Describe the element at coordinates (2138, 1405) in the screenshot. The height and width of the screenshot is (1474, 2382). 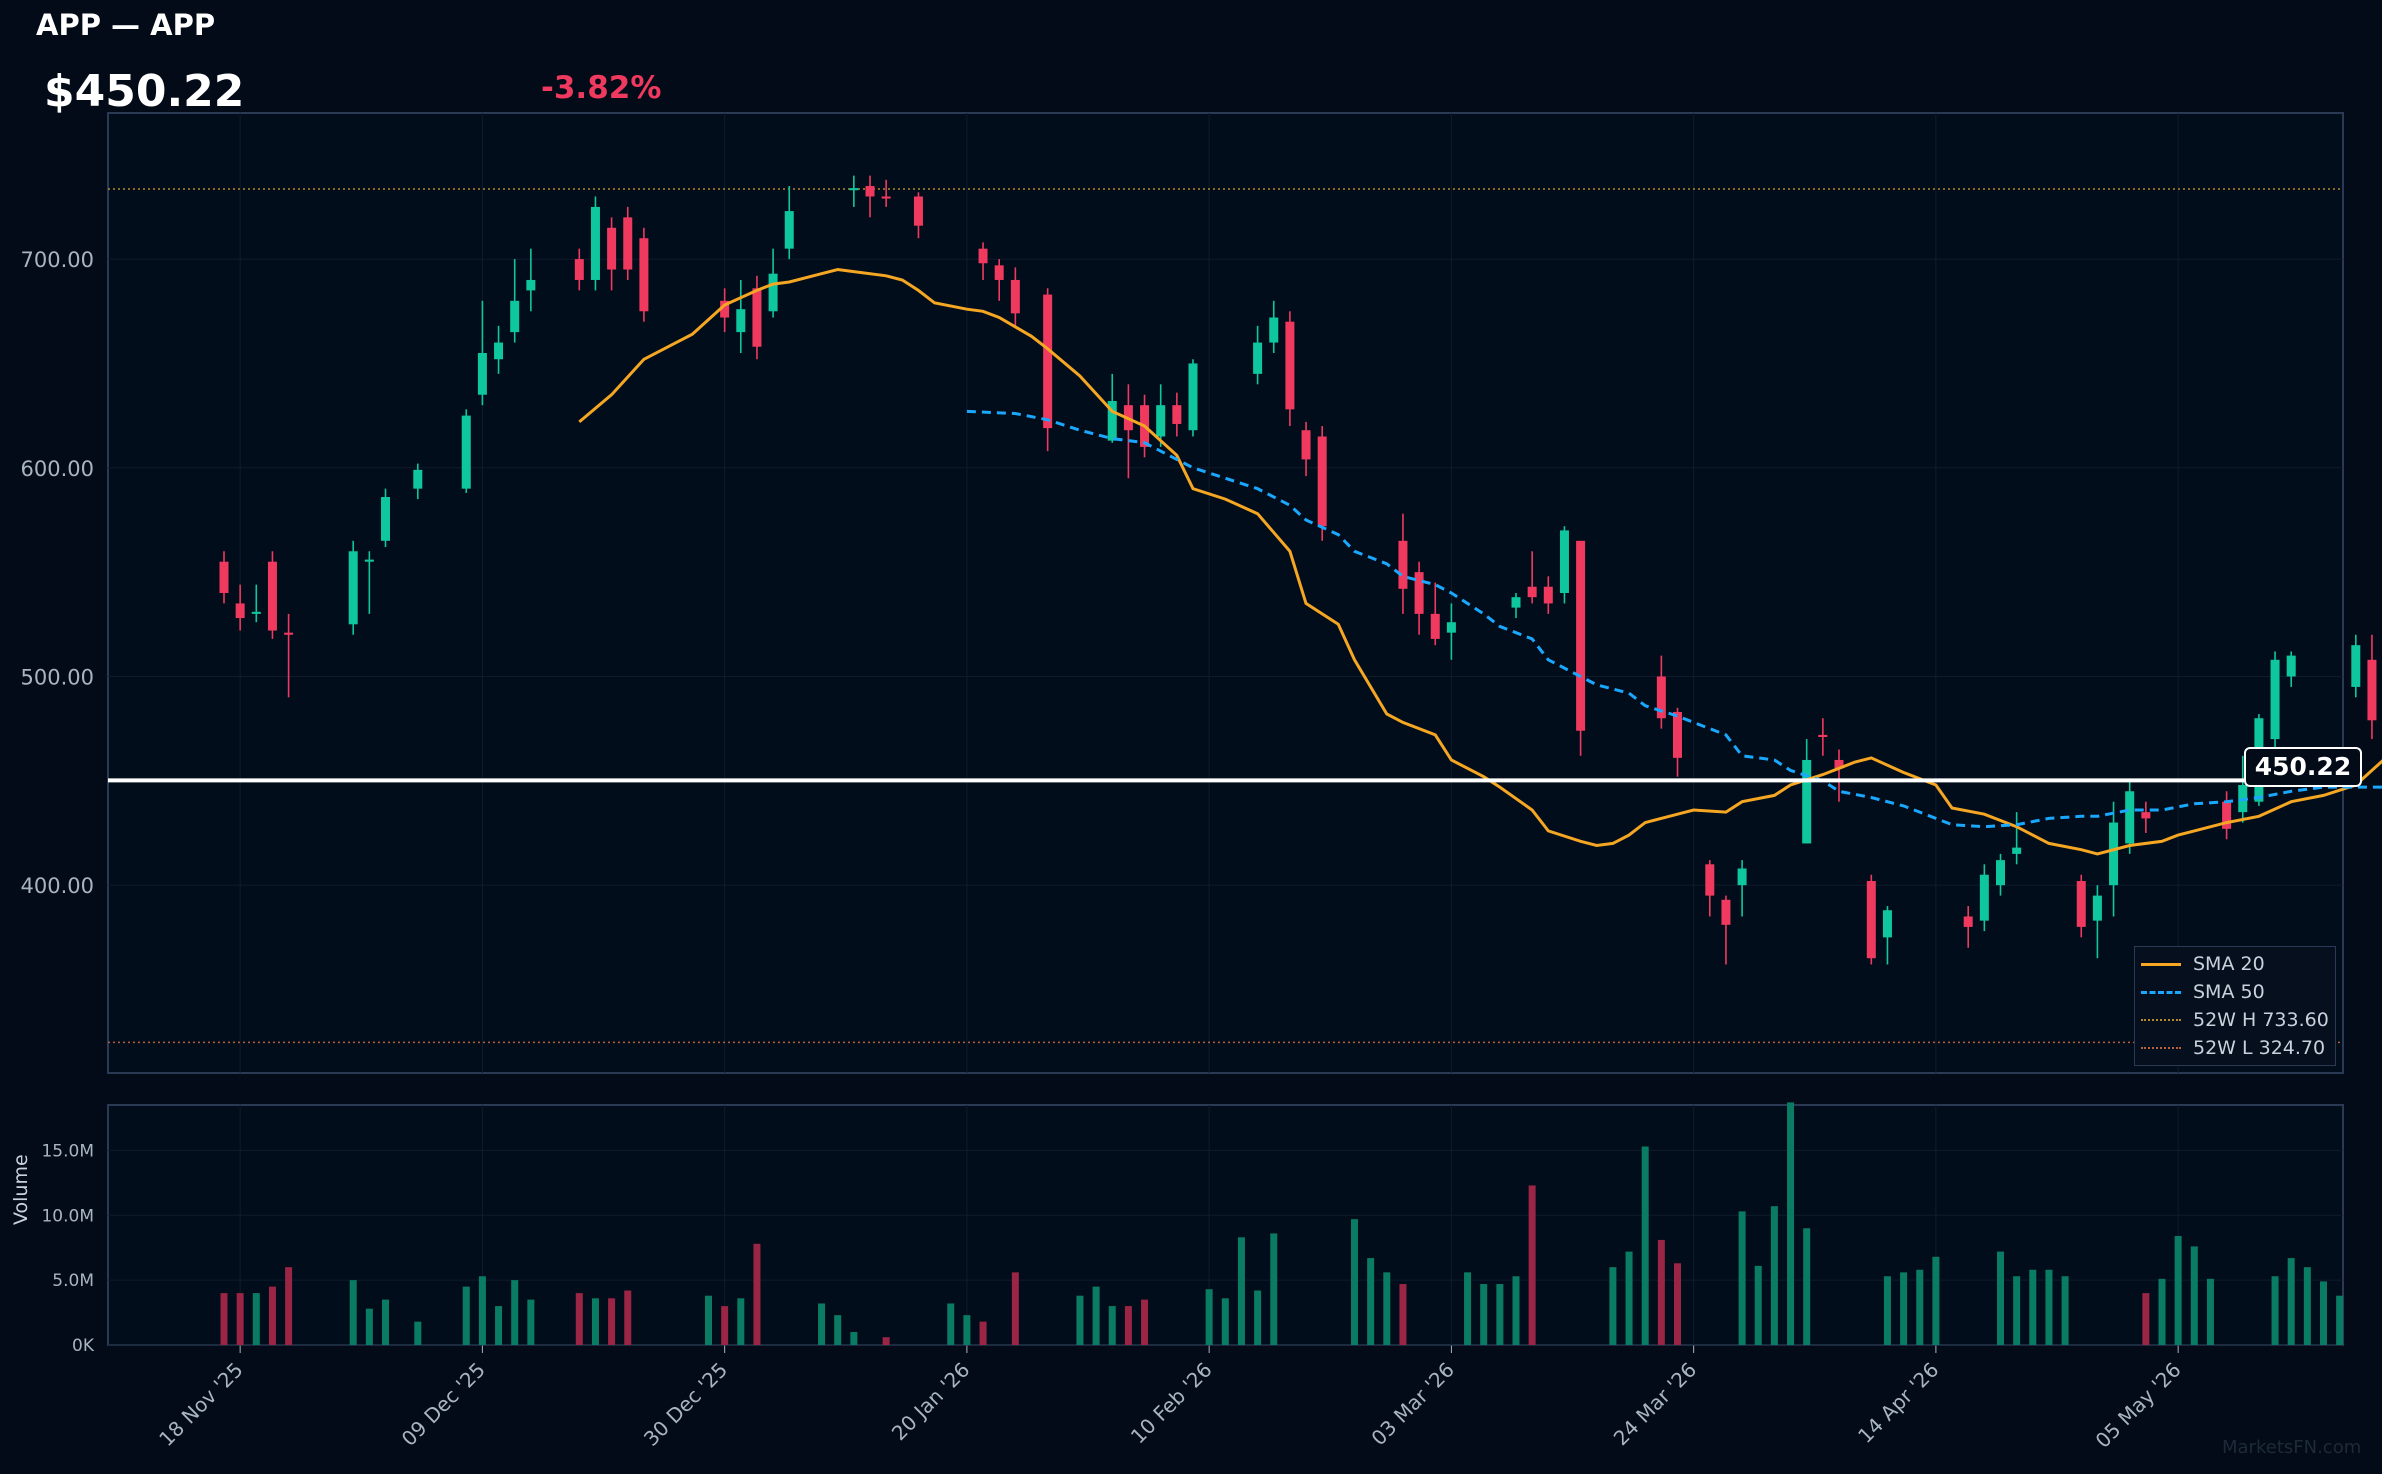
I see `x-tick-label: 05 May '26` at that location.